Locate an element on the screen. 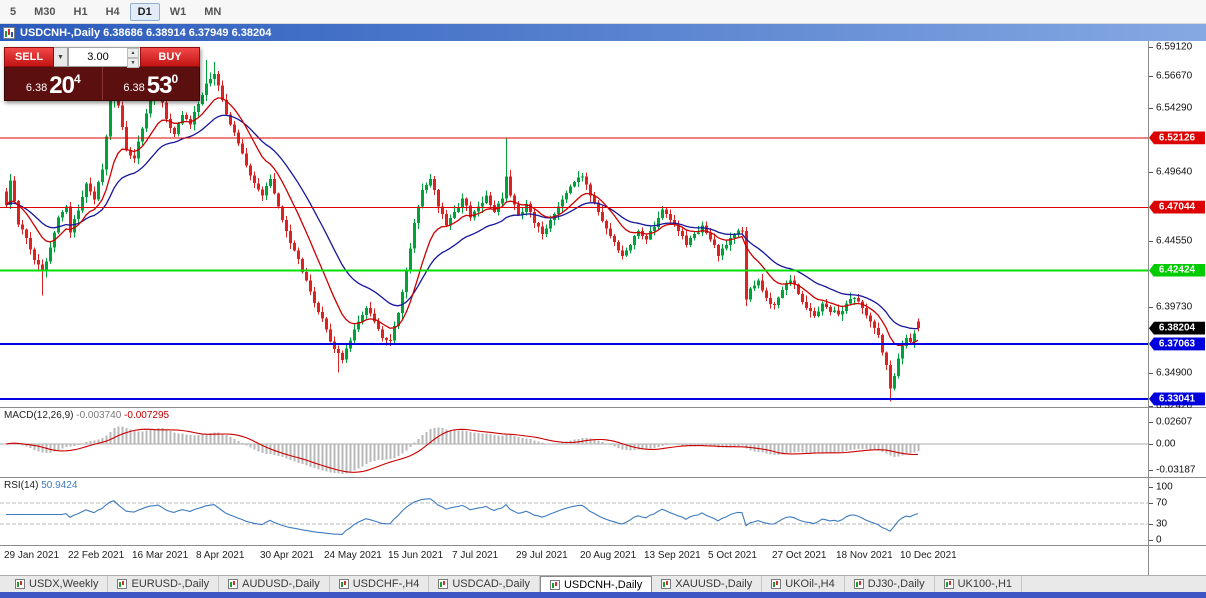 This screenshot has width=1206, height=598. rsi-name: RSI(14) is located at coordinates (21, 485).